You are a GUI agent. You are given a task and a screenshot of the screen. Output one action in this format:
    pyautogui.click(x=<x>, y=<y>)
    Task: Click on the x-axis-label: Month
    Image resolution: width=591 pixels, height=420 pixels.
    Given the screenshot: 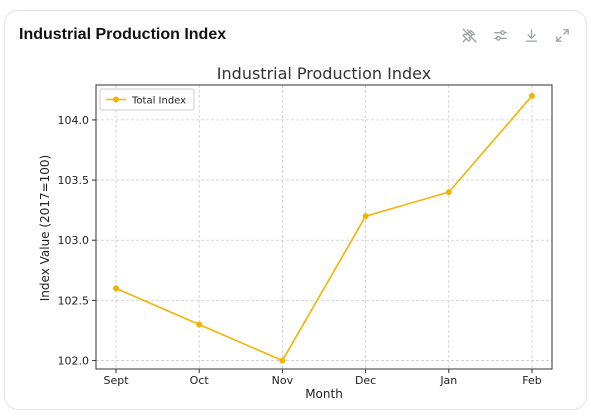 What is the action you would take?
    pyautogui.click(x=324, y=394)
    